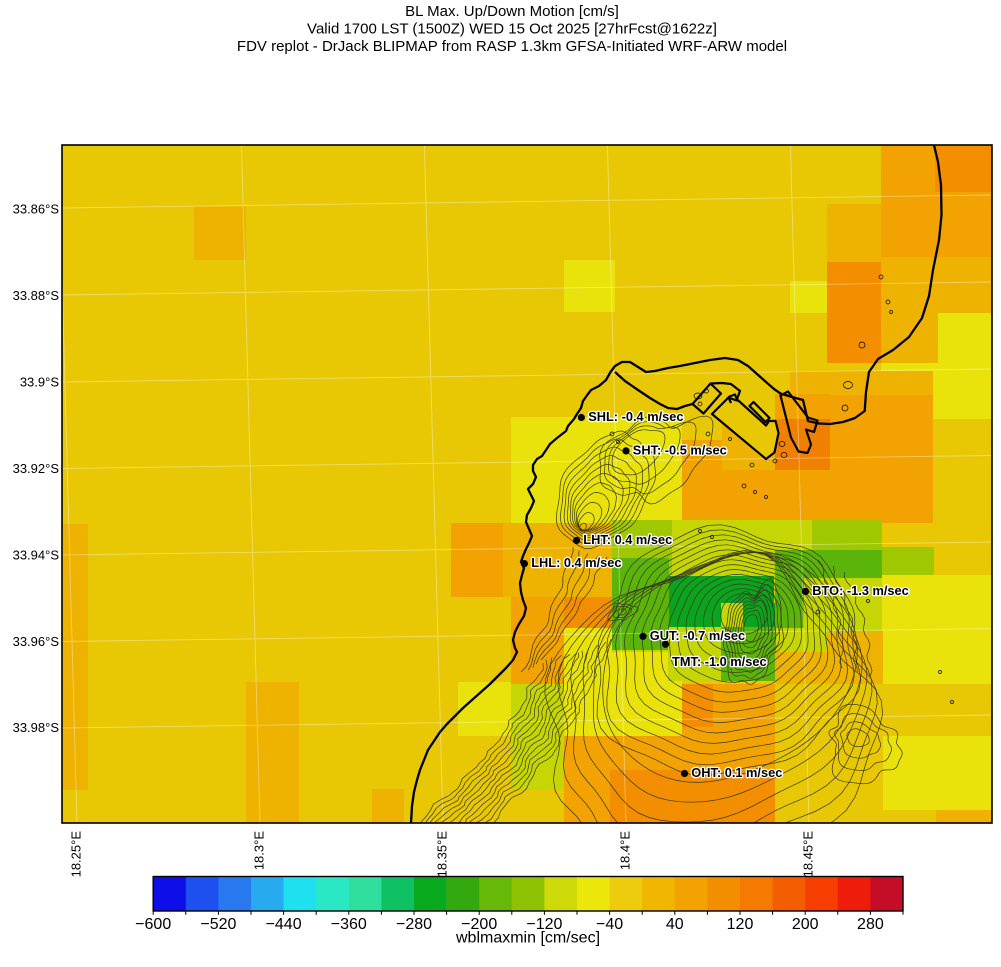 This screenshot has height=967, width=1001. I want to click on svg-text: −440, so click(284, 924).